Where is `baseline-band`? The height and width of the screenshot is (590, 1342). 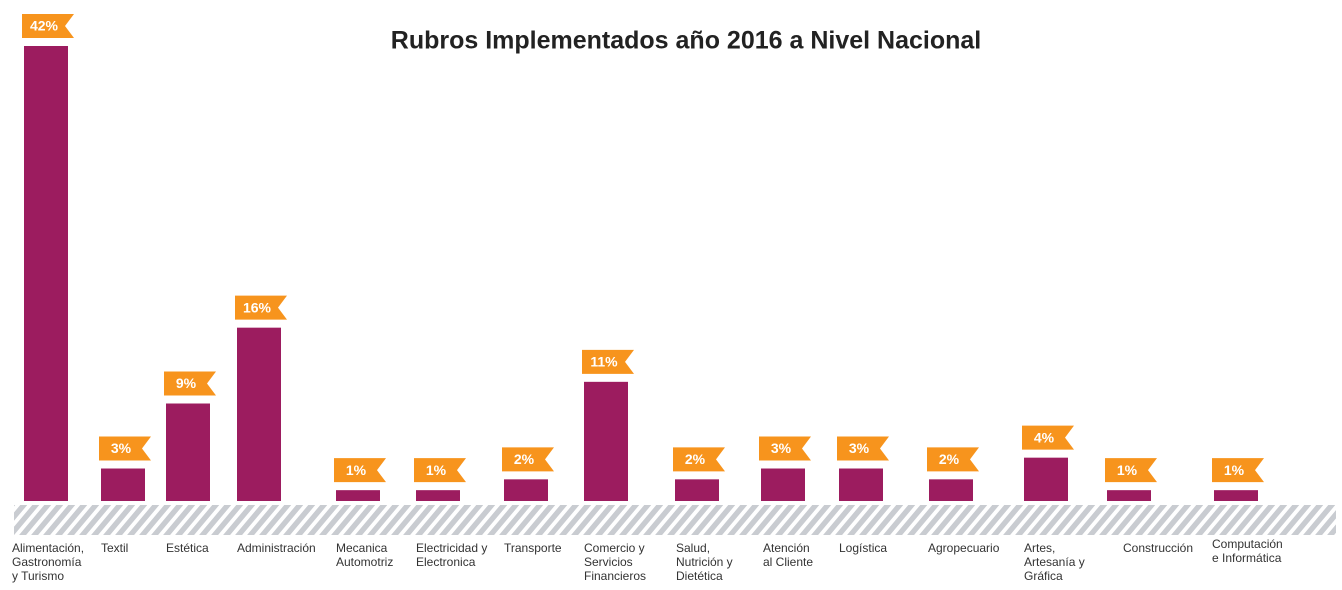
baseline-band is located at coordinates (675, 520).